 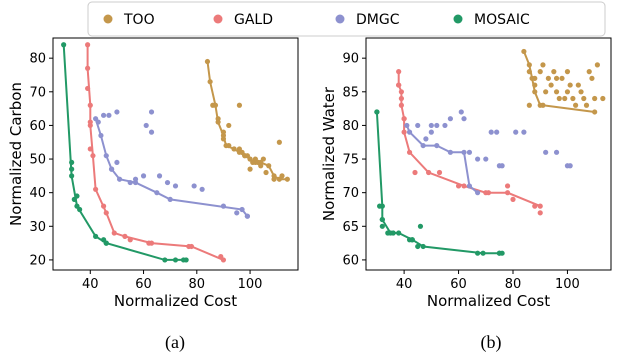 I want to click on legend-label-mosaic: MOSAIC, so click(x=502, y=20).